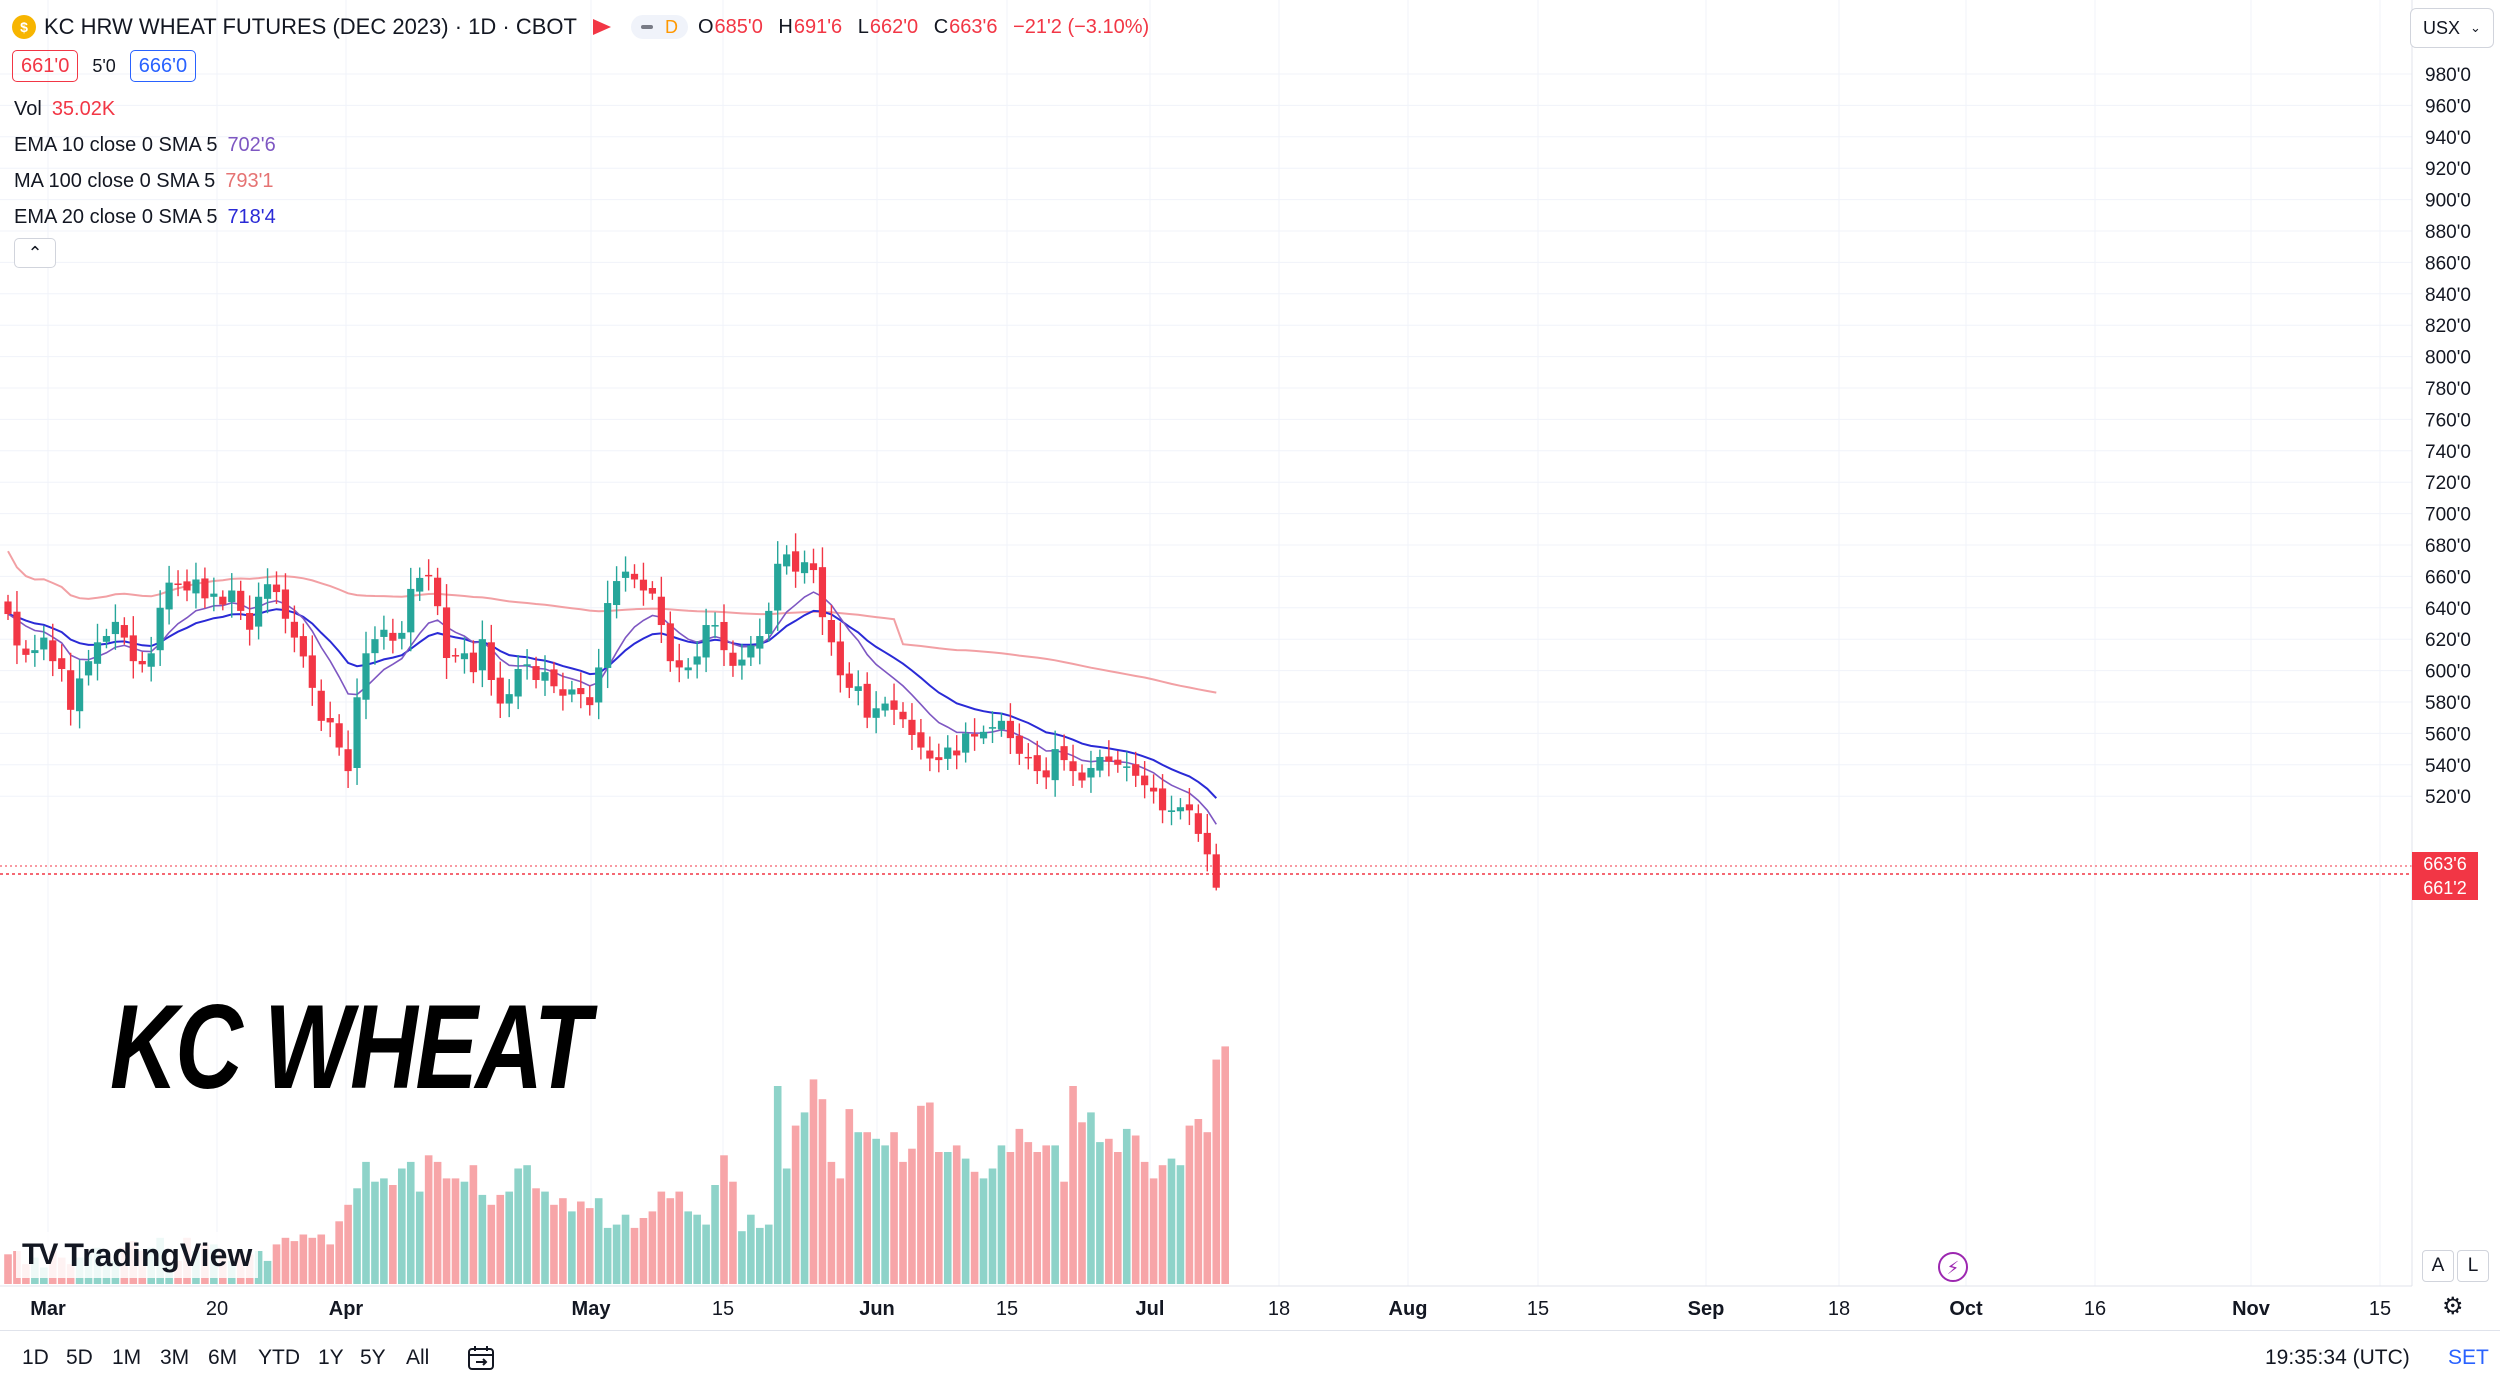 The width and height of the screenshot is (2500, 1389). I want to click on price-tick-label: 820'0, so click(2448, 326).